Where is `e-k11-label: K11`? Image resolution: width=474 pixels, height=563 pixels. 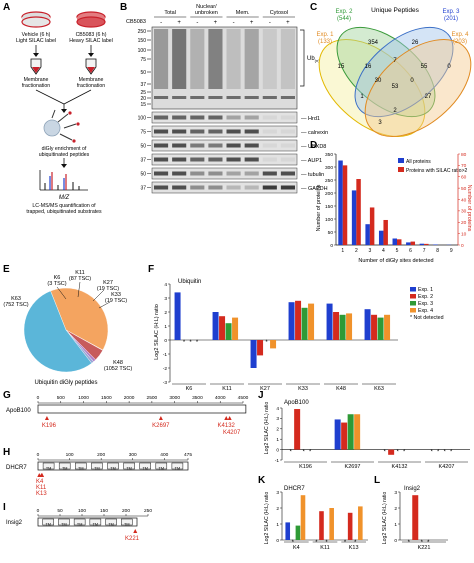 e-k11-label: K11 is located at coordinates (79, 273).